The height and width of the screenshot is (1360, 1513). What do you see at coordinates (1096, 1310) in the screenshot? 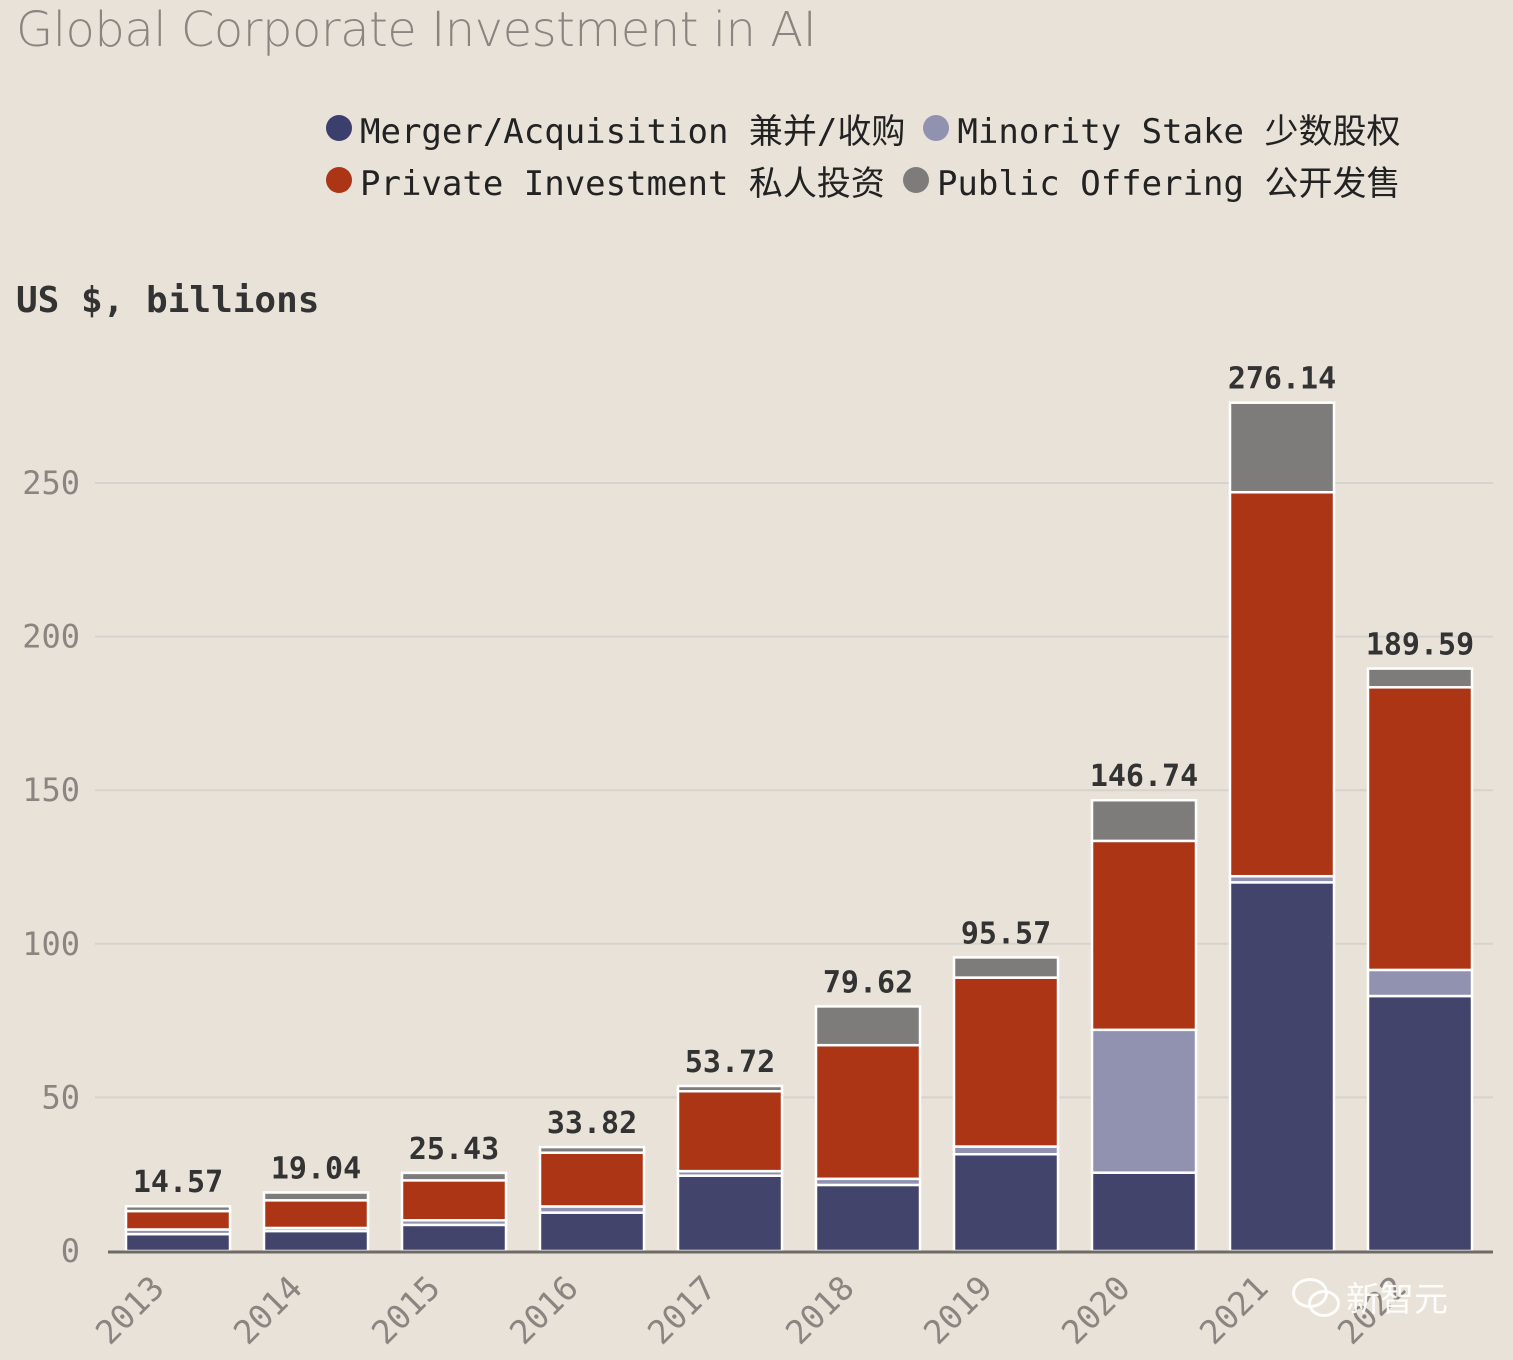
I see `x-tick-label-2020: 2020` at bounding box center [1096, 1310].